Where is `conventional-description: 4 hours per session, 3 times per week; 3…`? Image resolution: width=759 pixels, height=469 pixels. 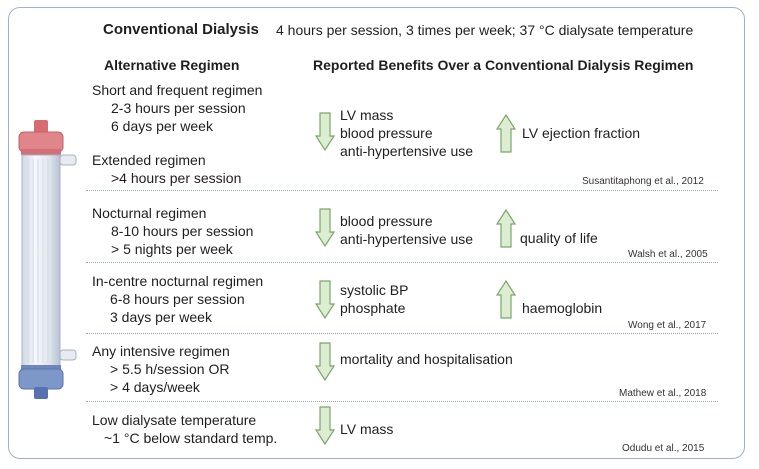
conventional-description: 4 hours per session, 3 times per week; 3… is located at coordinates (485, 30).